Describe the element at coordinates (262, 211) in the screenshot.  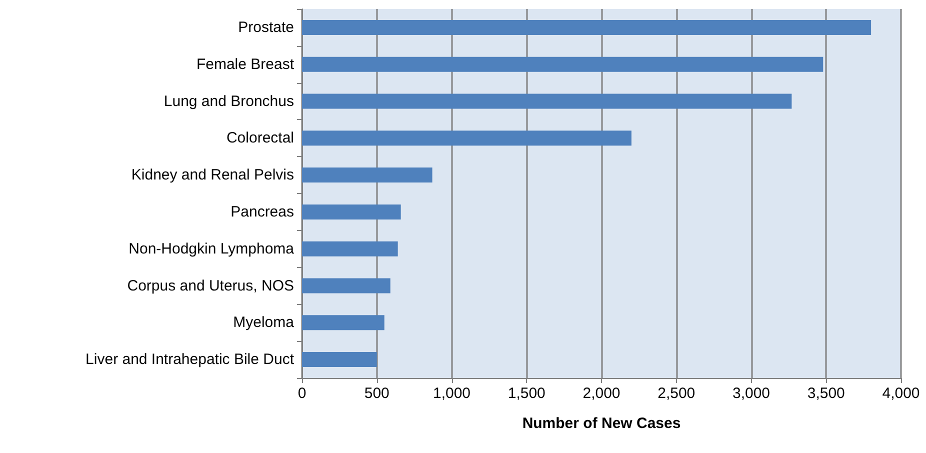
I see `y-tick-label: Pancreas` at that location.